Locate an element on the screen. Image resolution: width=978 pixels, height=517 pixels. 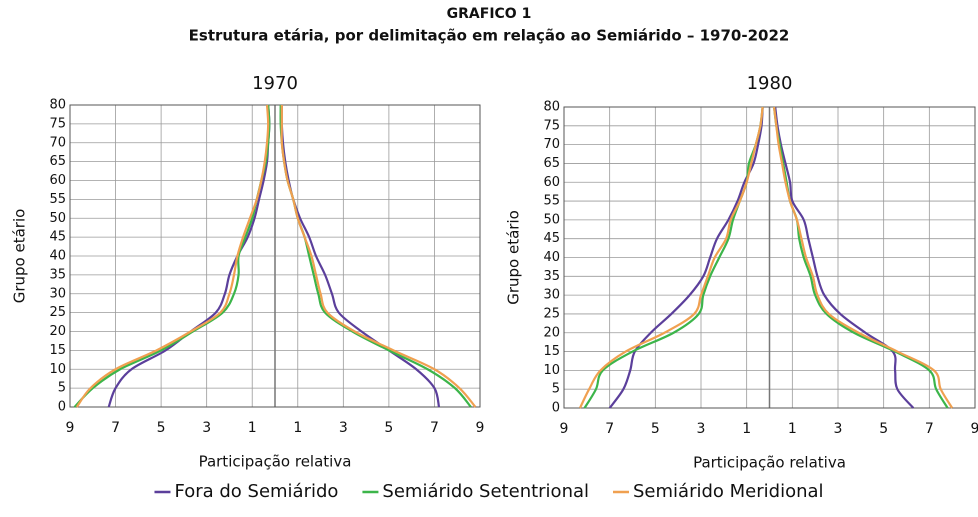
legend-label: Semiárido Setentrional is located at coordinates (485, 491).